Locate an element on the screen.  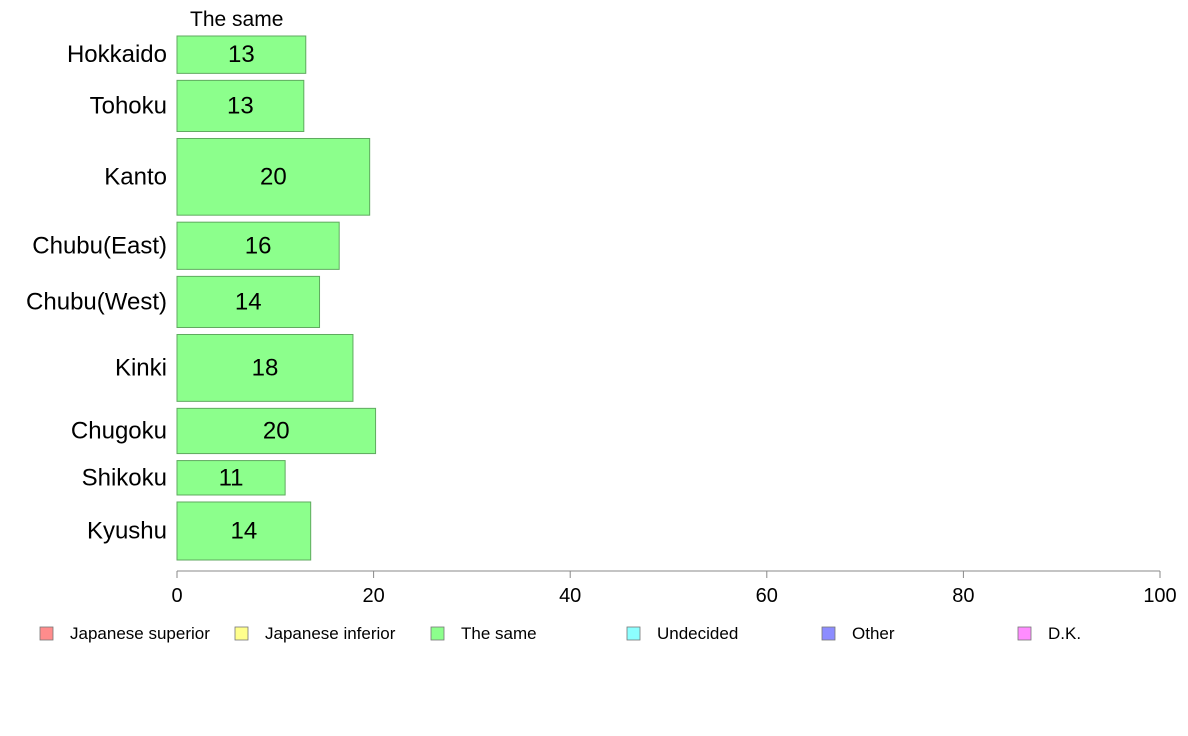
legend-swatch-undecided is located at coordinates (633, 633).